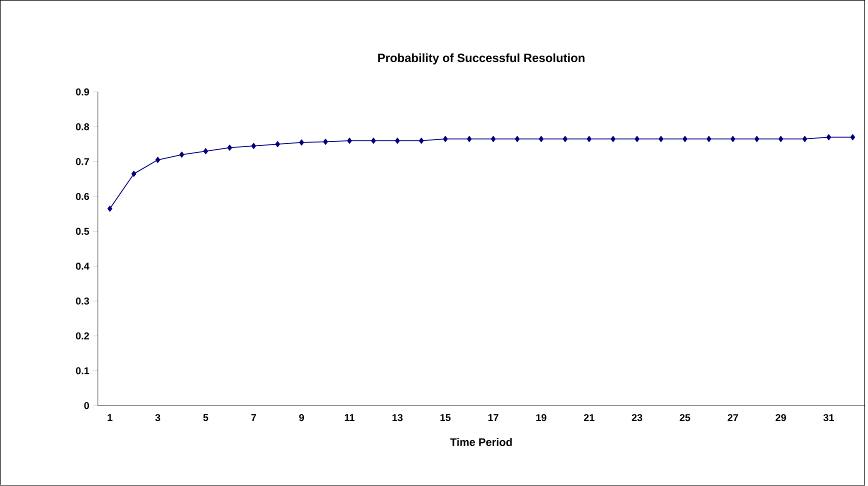 This screenshot has height=486, width=868. What do you see at coordinates (828, 418) in the screenshot?
I see `x-tick-label: 31` at bounding box center [828, 418].